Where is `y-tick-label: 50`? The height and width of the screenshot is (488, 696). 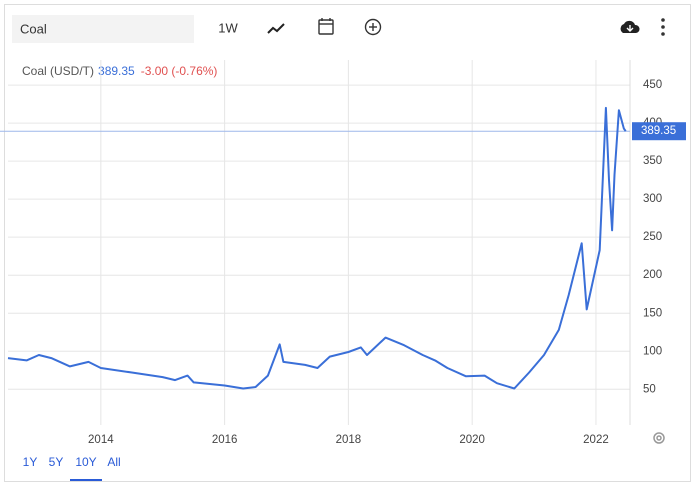 y-tick-label: 50 is located at coordinates (649, 389).